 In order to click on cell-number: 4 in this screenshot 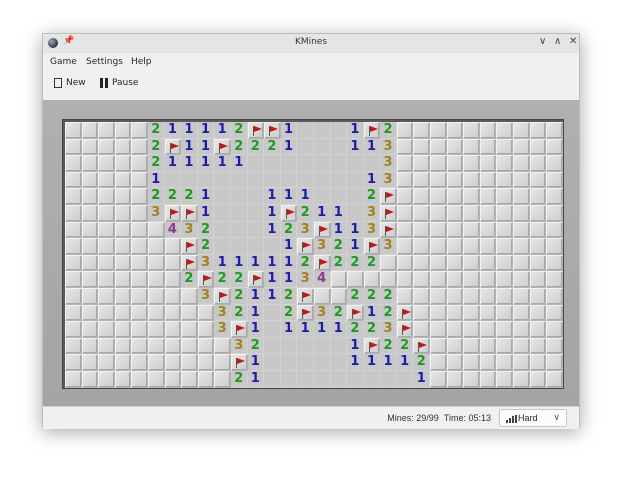, I will do `click(173, 230)`.